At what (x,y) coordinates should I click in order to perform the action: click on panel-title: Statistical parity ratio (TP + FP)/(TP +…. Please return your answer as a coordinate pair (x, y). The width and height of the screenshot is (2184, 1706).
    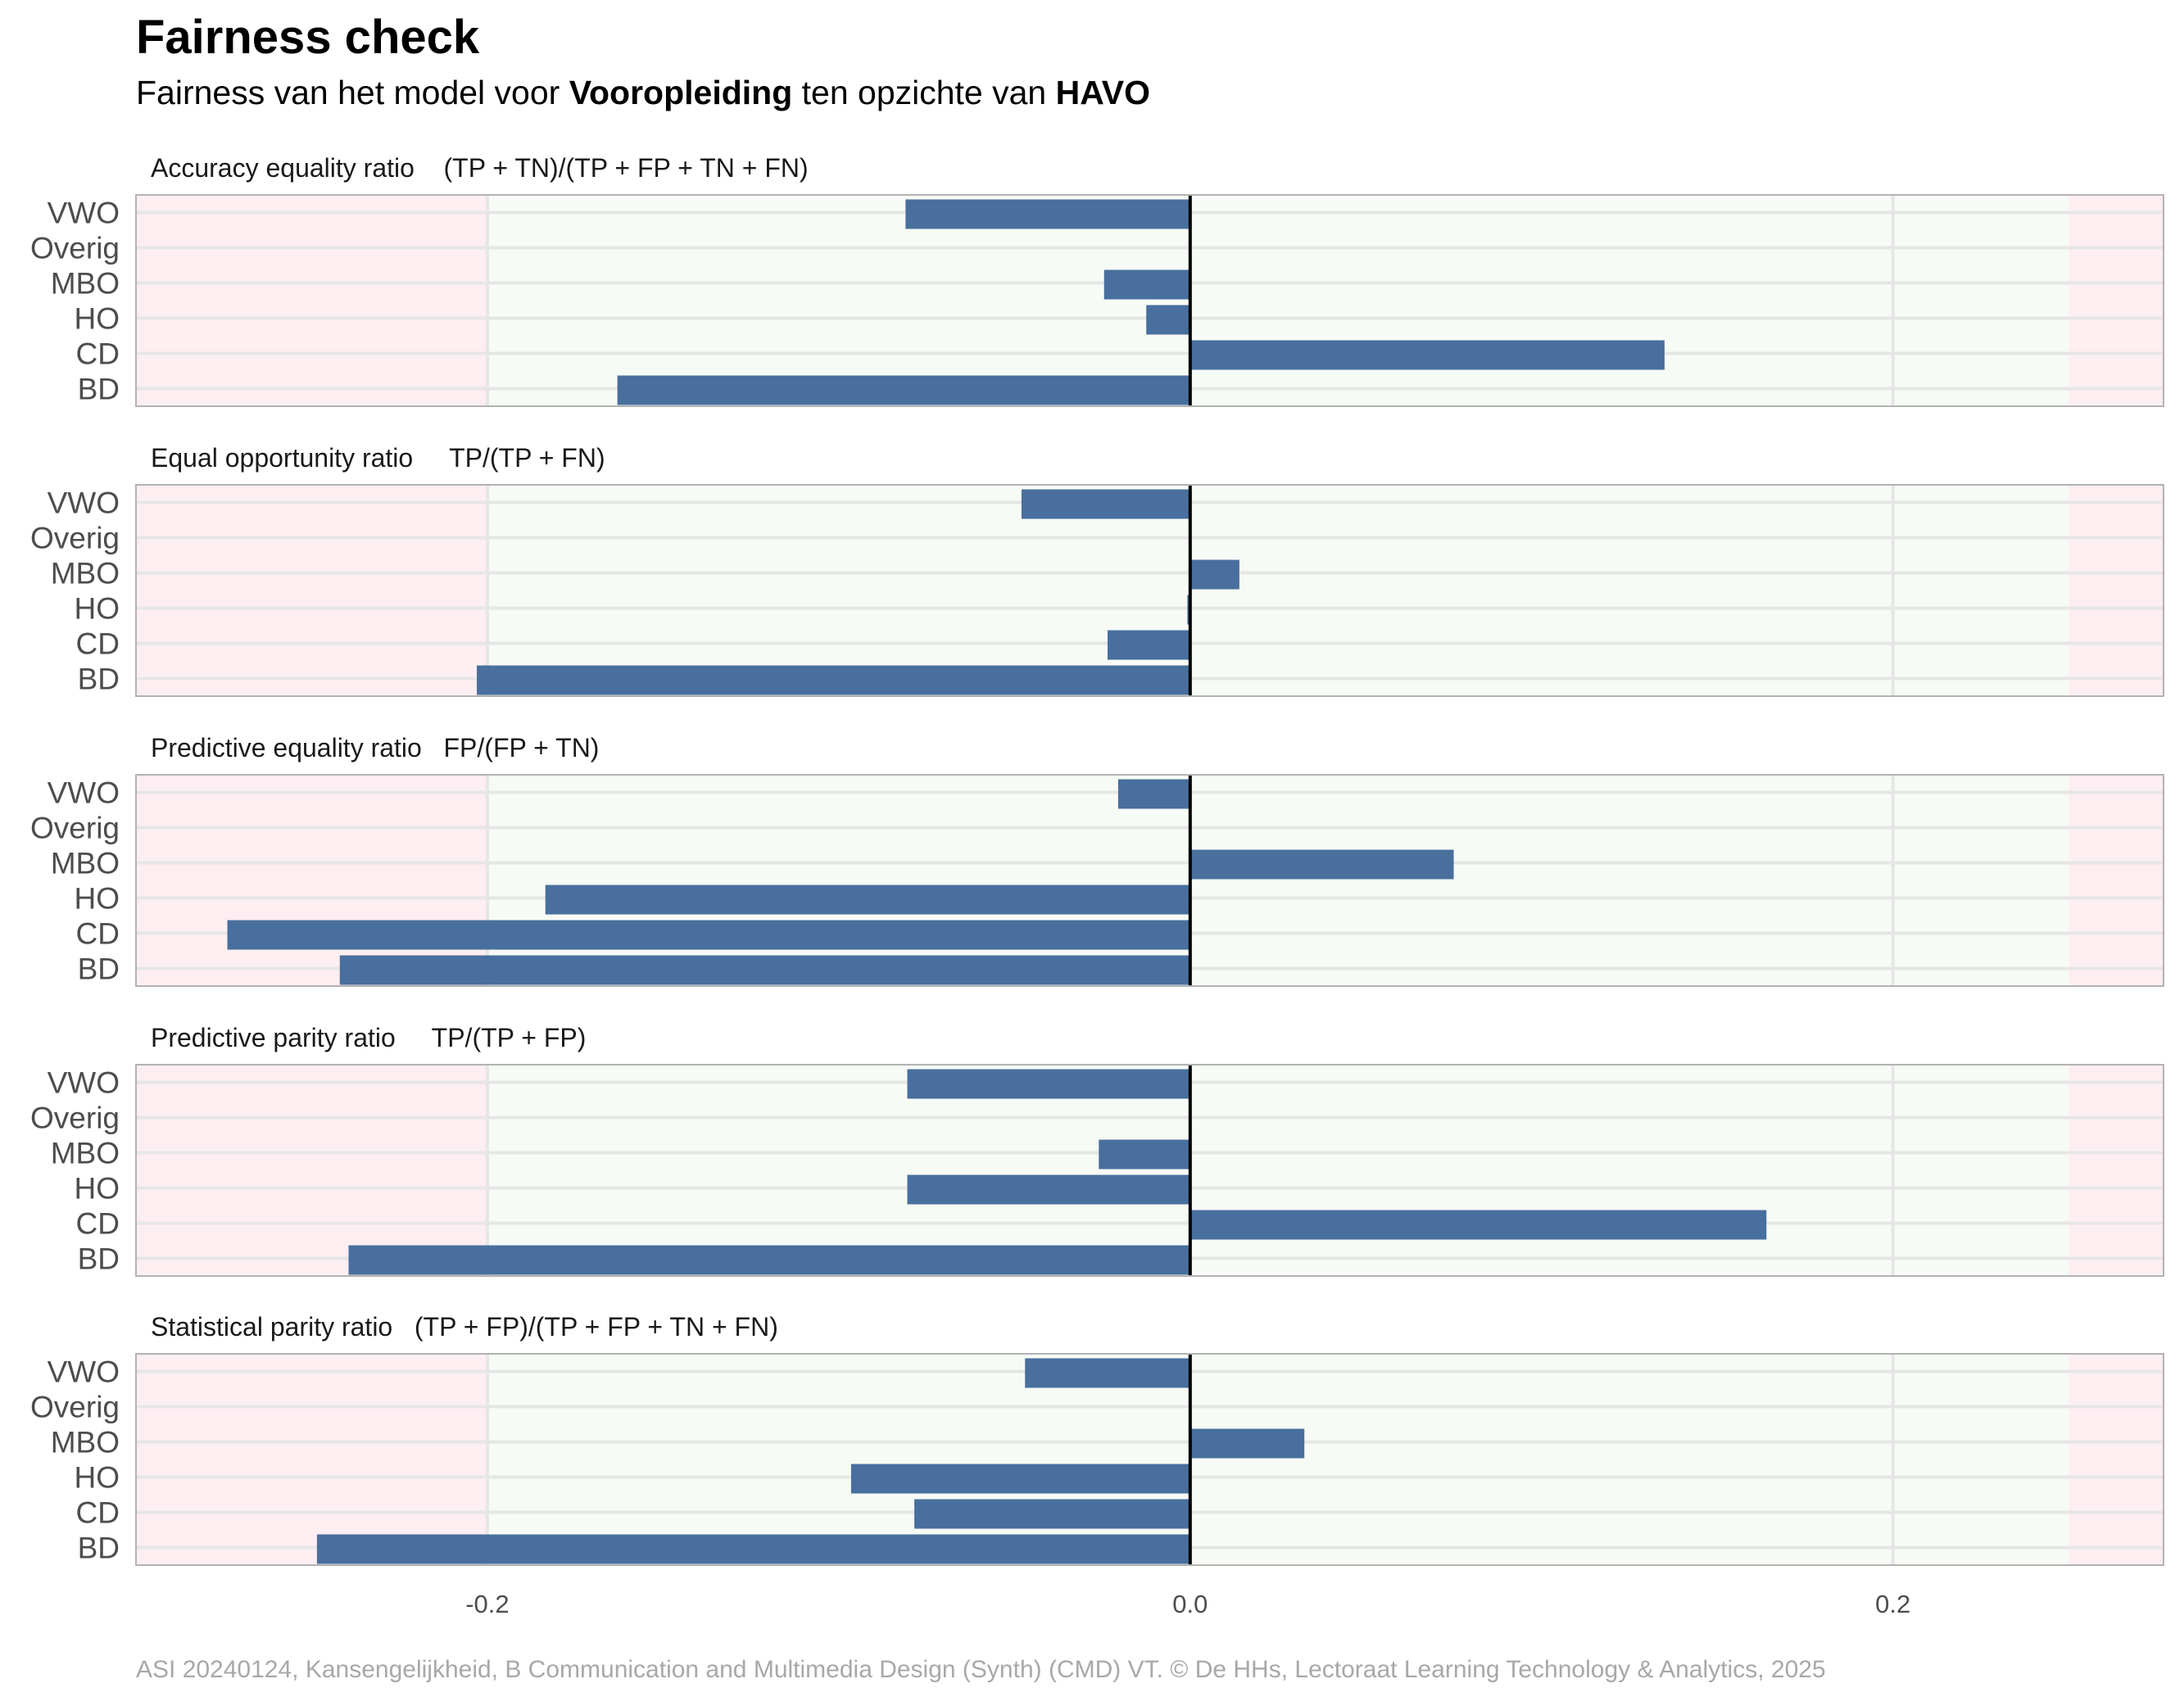
    Looking at the image, I should click on (464, 1327).